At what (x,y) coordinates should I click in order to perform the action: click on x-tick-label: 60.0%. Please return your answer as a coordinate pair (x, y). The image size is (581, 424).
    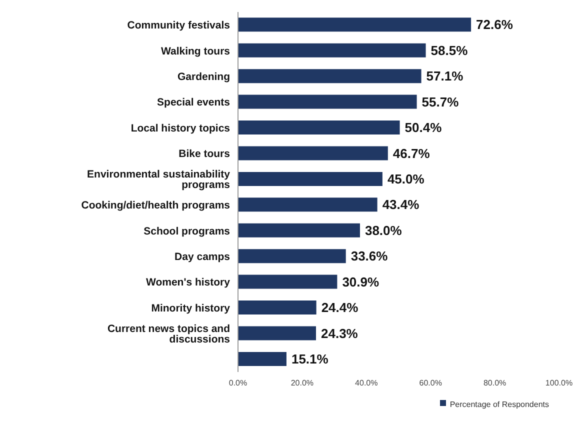
    Looking at the image, I should click on (430, 383).